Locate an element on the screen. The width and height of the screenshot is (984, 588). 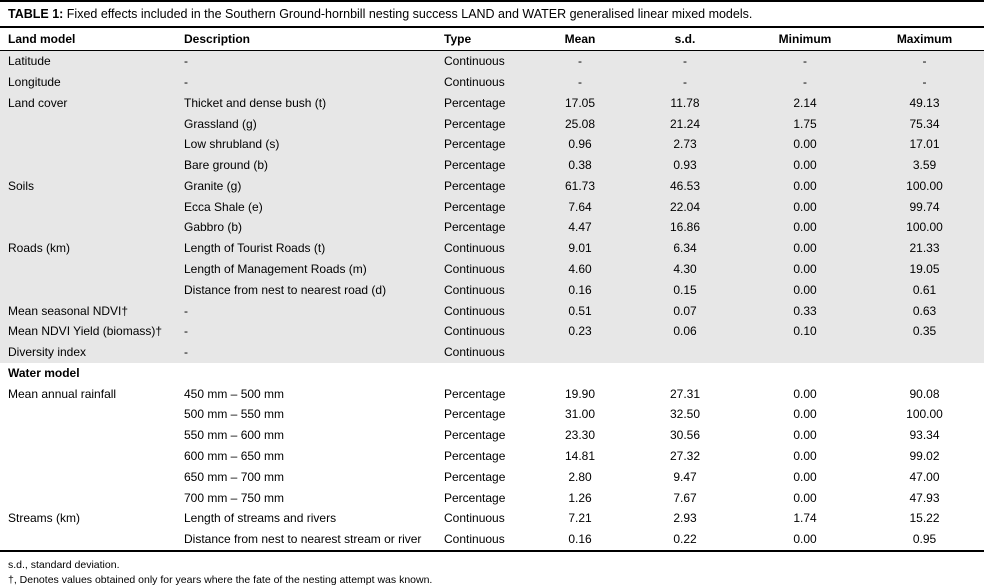
cell: 30.56 is located at coordinates (685, 435).